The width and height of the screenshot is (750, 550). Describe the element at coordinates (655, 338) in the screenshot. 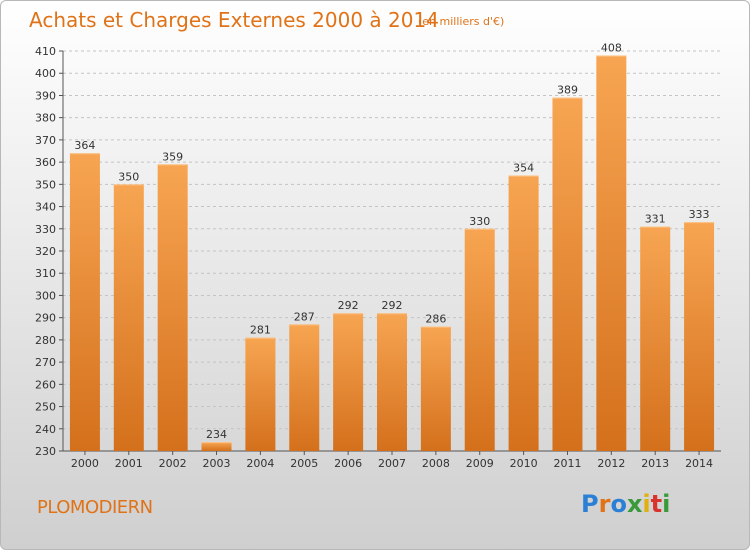

I see `bar-2013` at that location.